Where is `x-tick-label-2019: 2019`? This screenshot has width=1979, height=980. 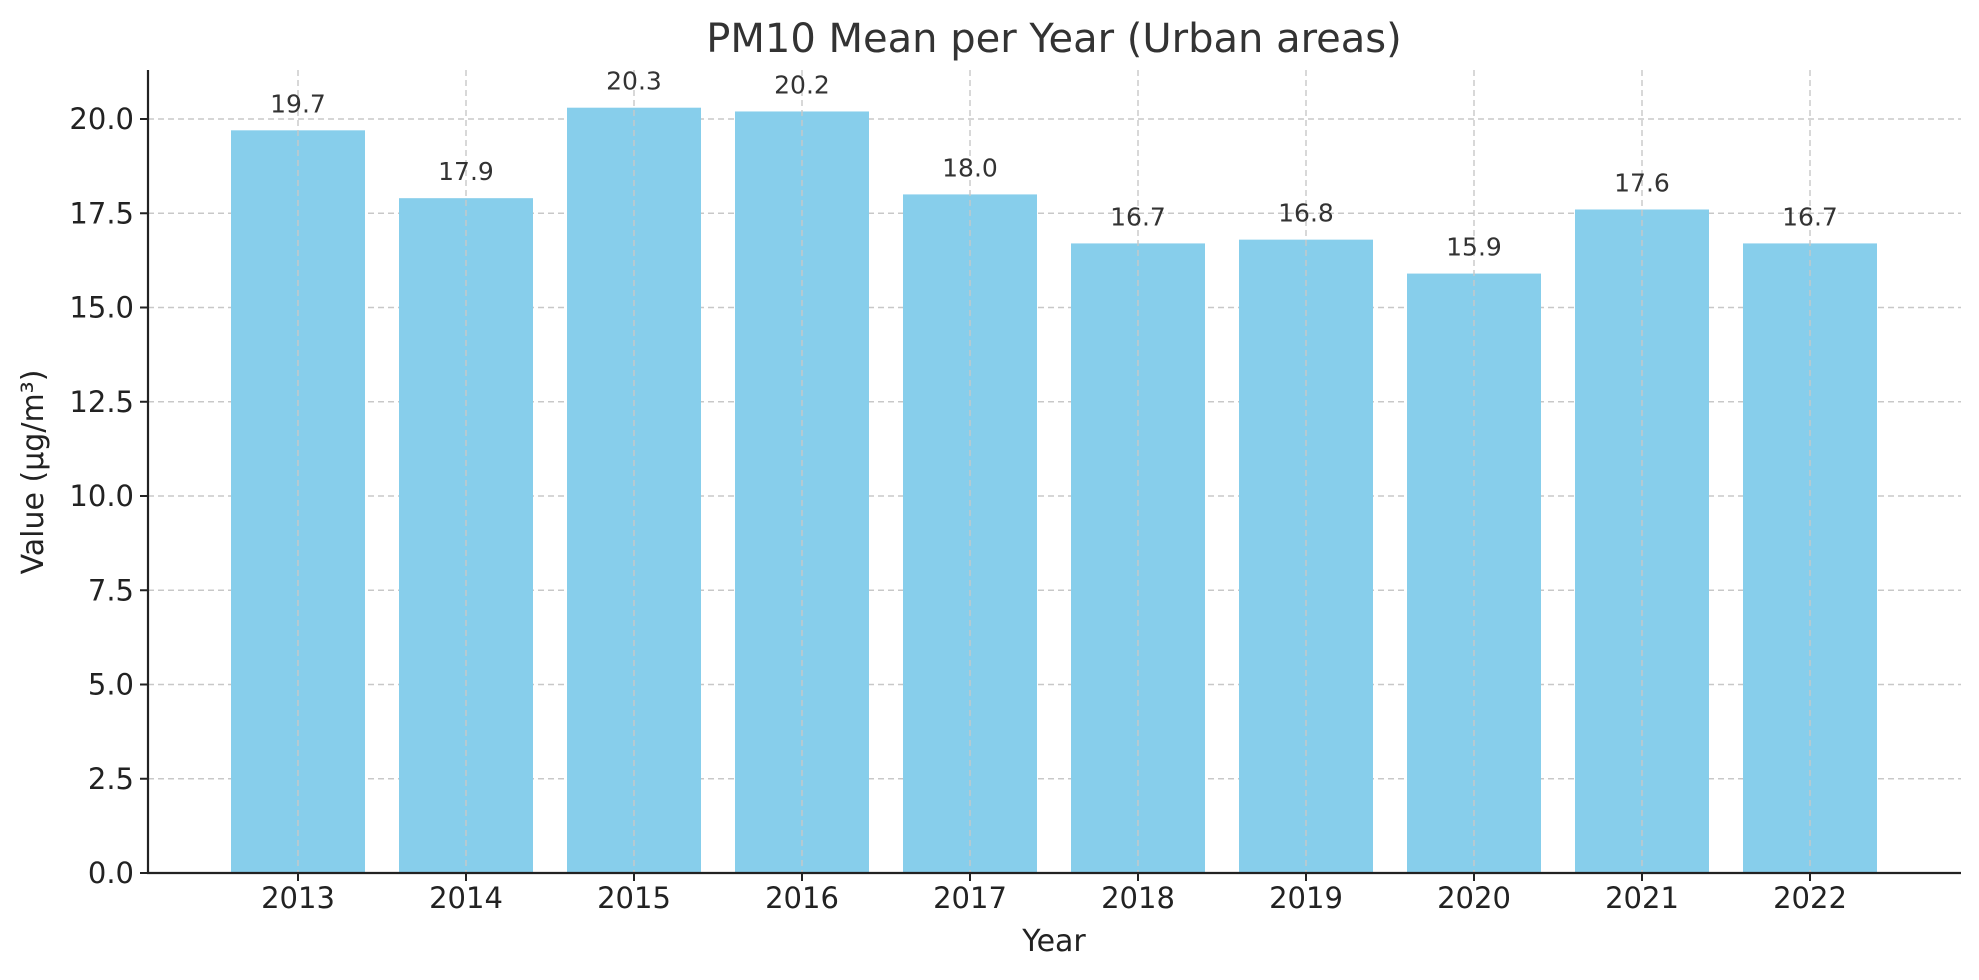
x-tick-label-2019: 2019 is located at coordinates (1306, 898).